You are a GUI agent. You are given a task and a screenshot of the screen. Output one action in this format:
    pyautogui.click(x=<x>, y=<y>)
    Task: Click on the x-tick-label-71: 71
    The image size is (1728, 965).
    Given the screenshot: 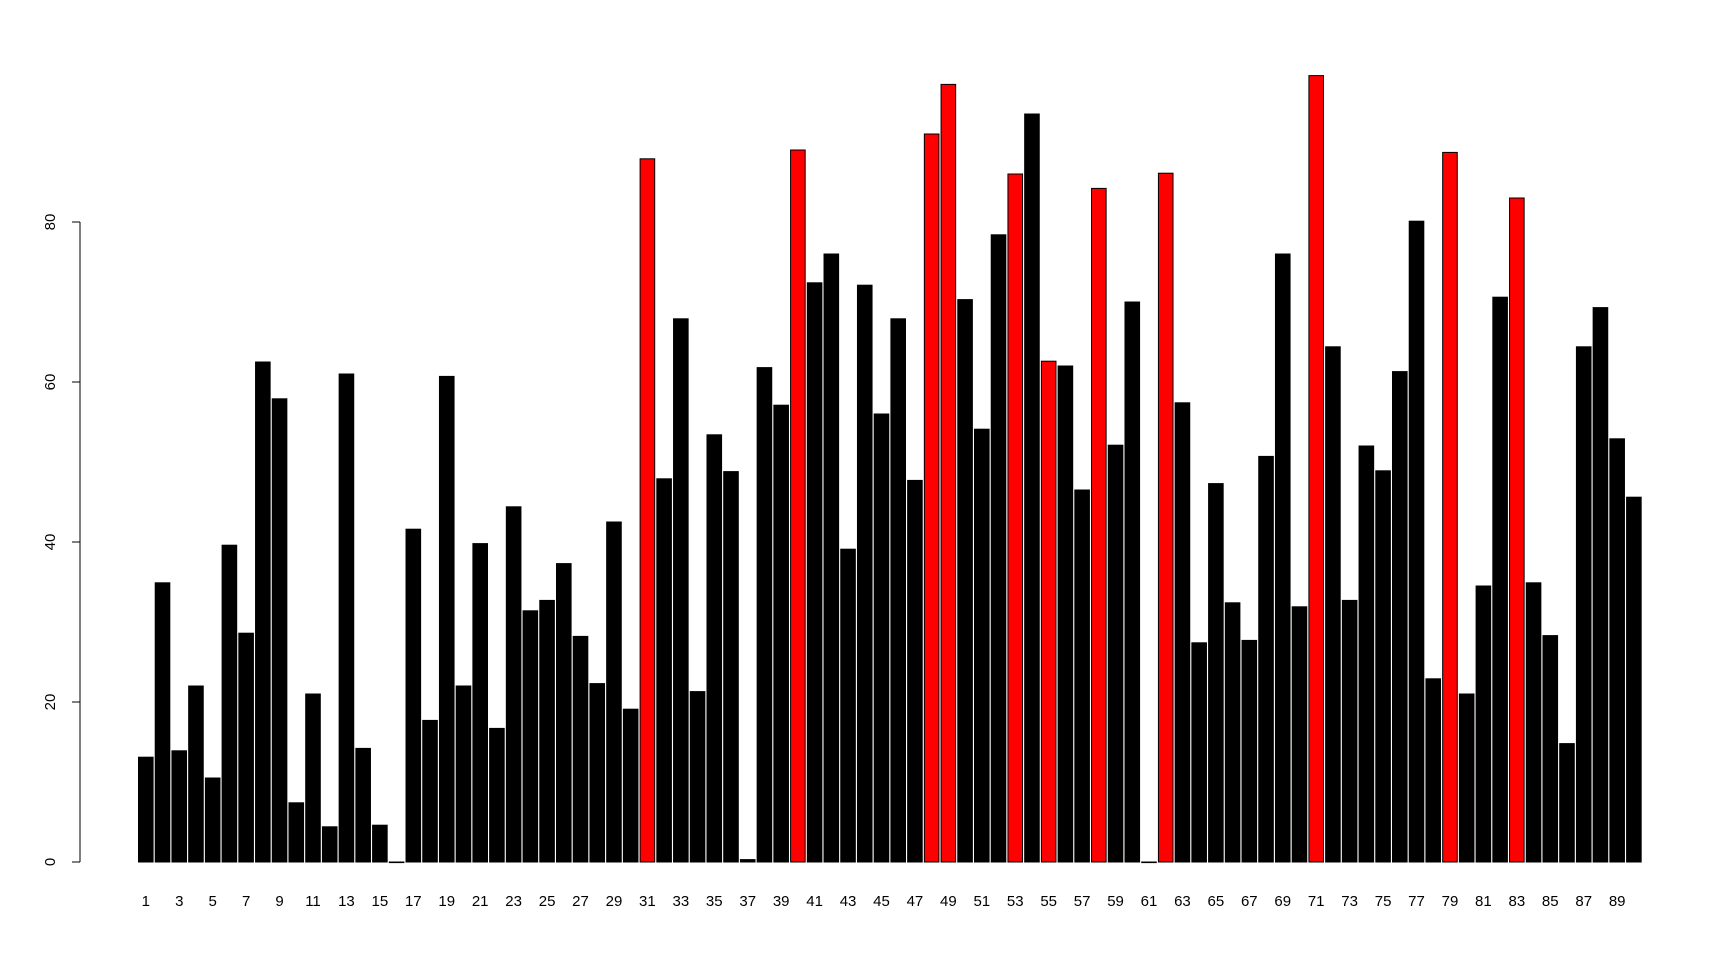 What is the action you would take?
    pyautogui.click(x=1316, y=901)
    